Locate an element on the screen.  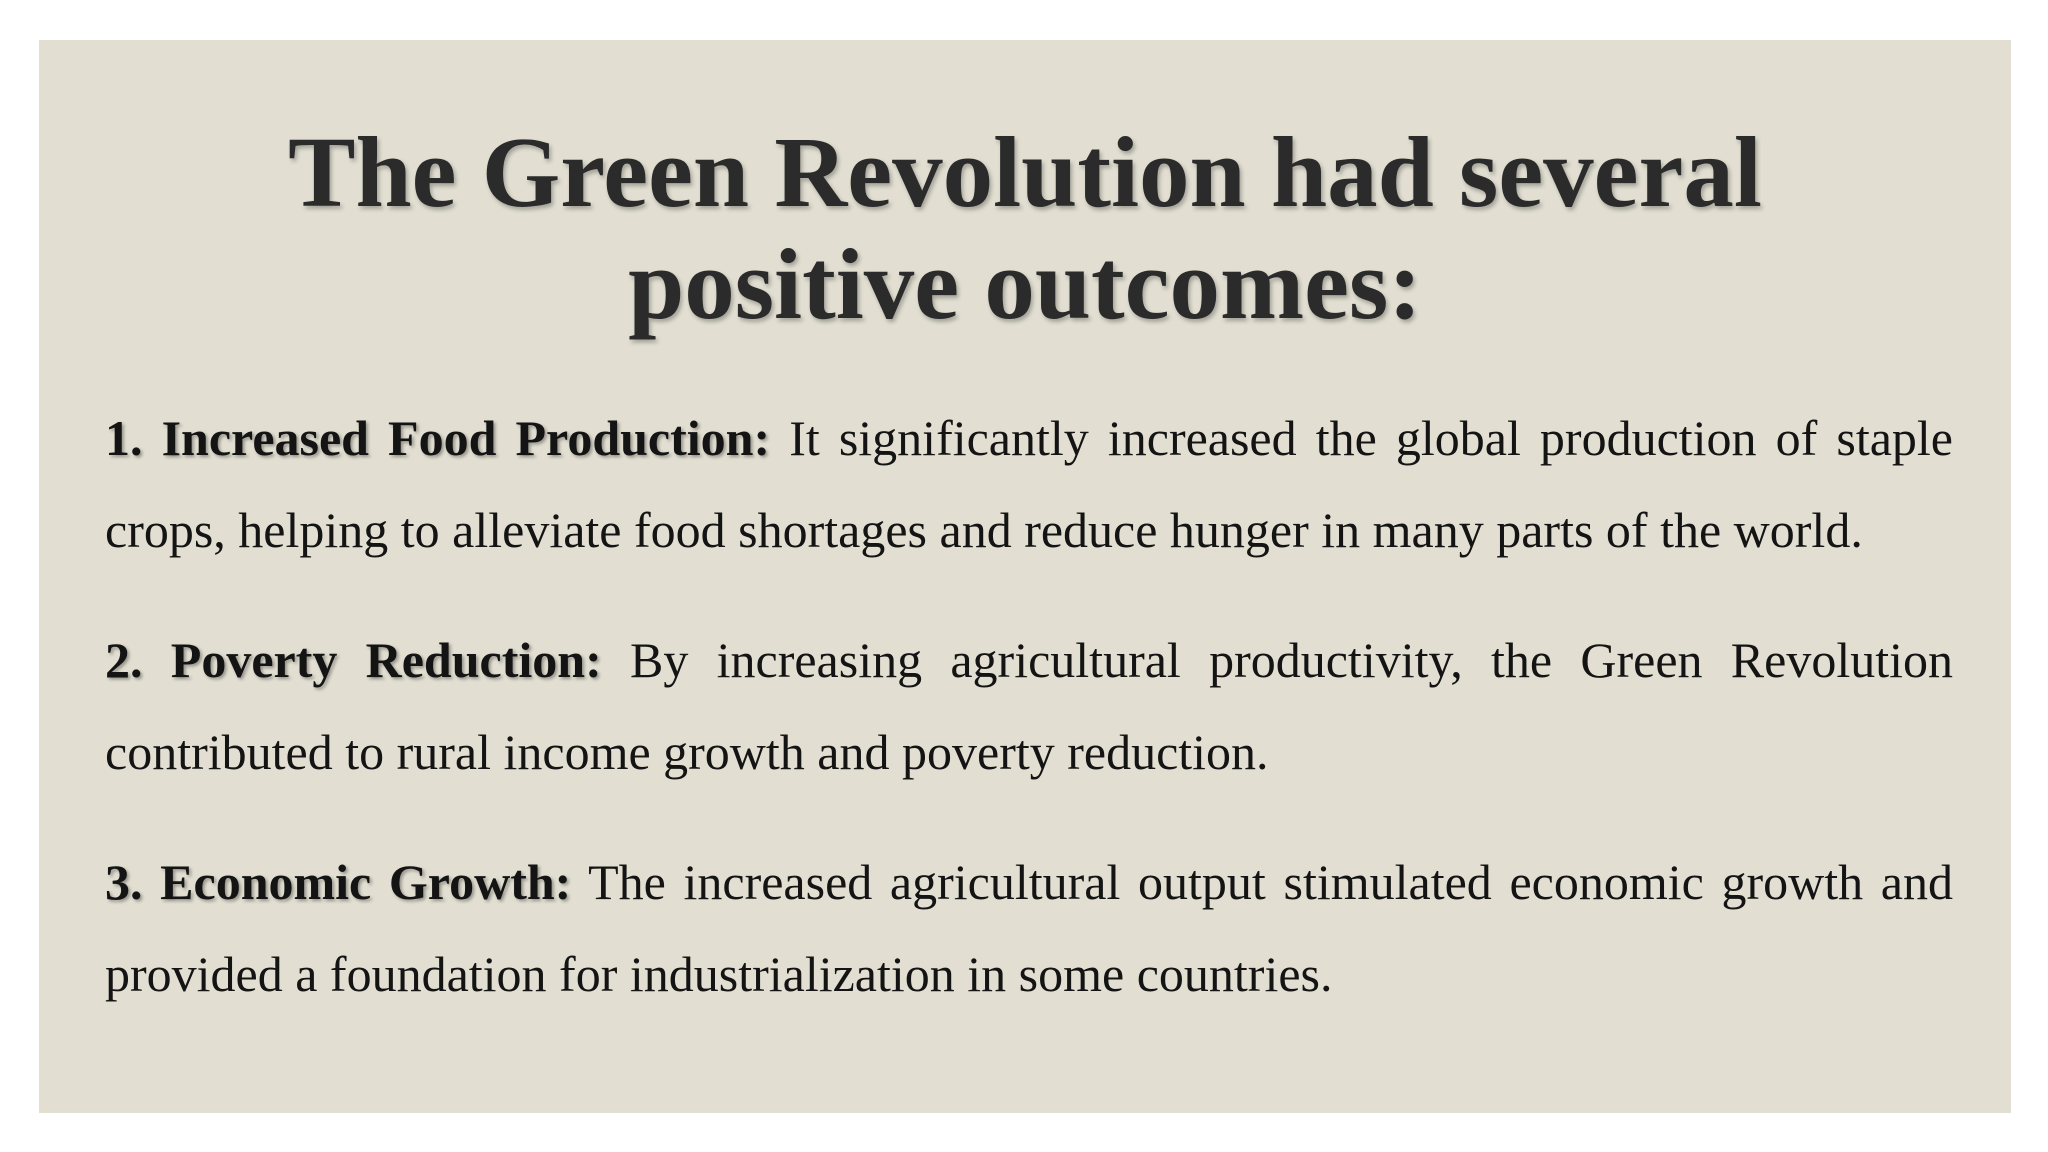
outcome-heading: 1. Increased Food Production: is located at coordinates (438, 438).